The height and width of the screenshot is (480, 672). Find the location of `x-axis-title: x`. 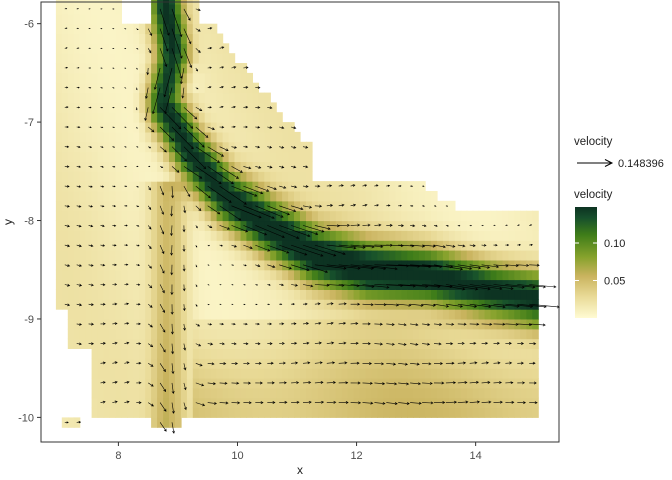

x-axis-title: x is located at coordinates (300, 470).